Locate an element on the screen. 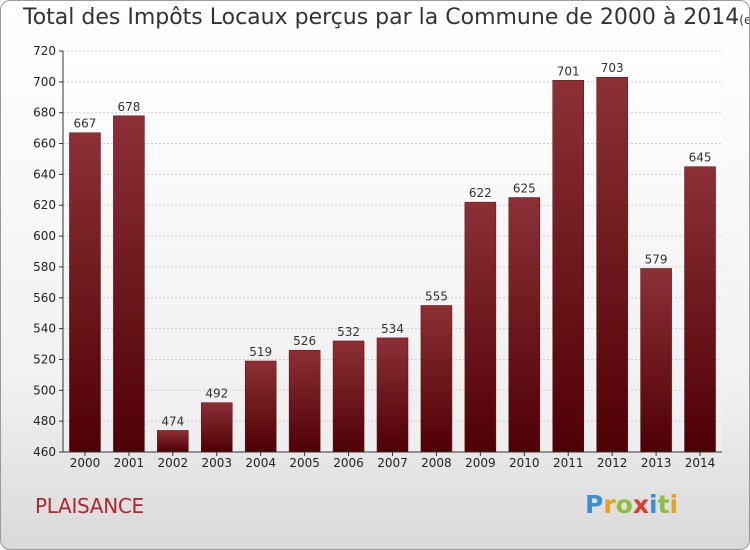 The height and width of the screenshot is (550, 750). y-tick-label: 620 is located at coordinates (44, 205).